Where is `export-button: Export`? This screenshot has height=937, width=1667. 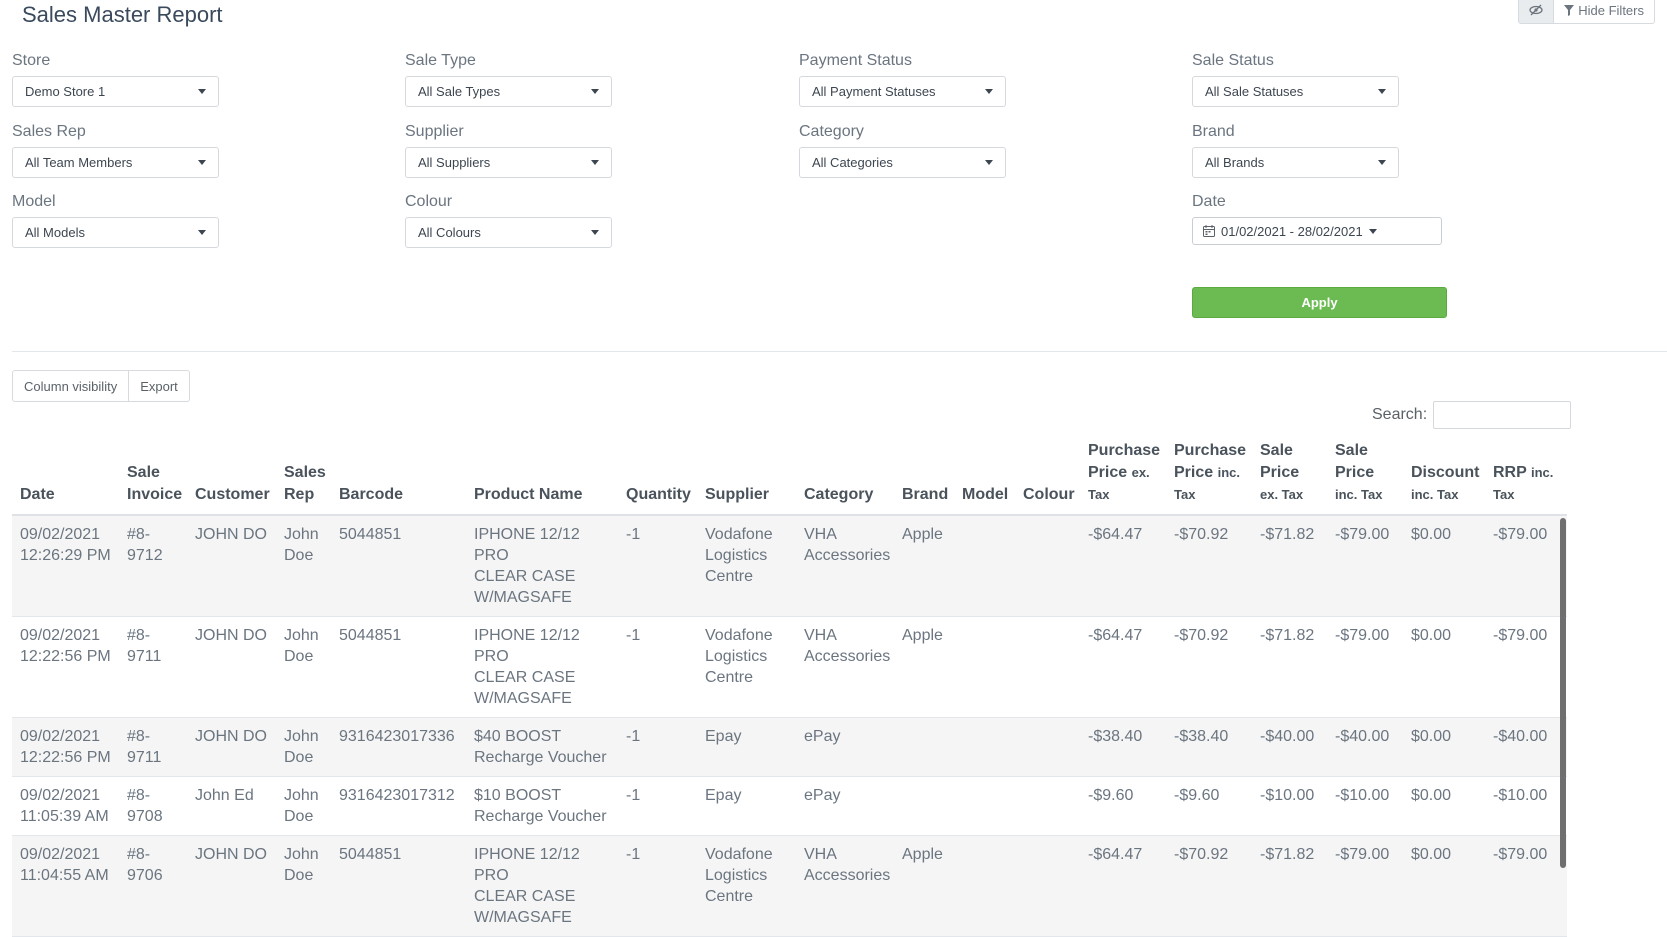
export-button: Export is located at coordinates (159, 386).